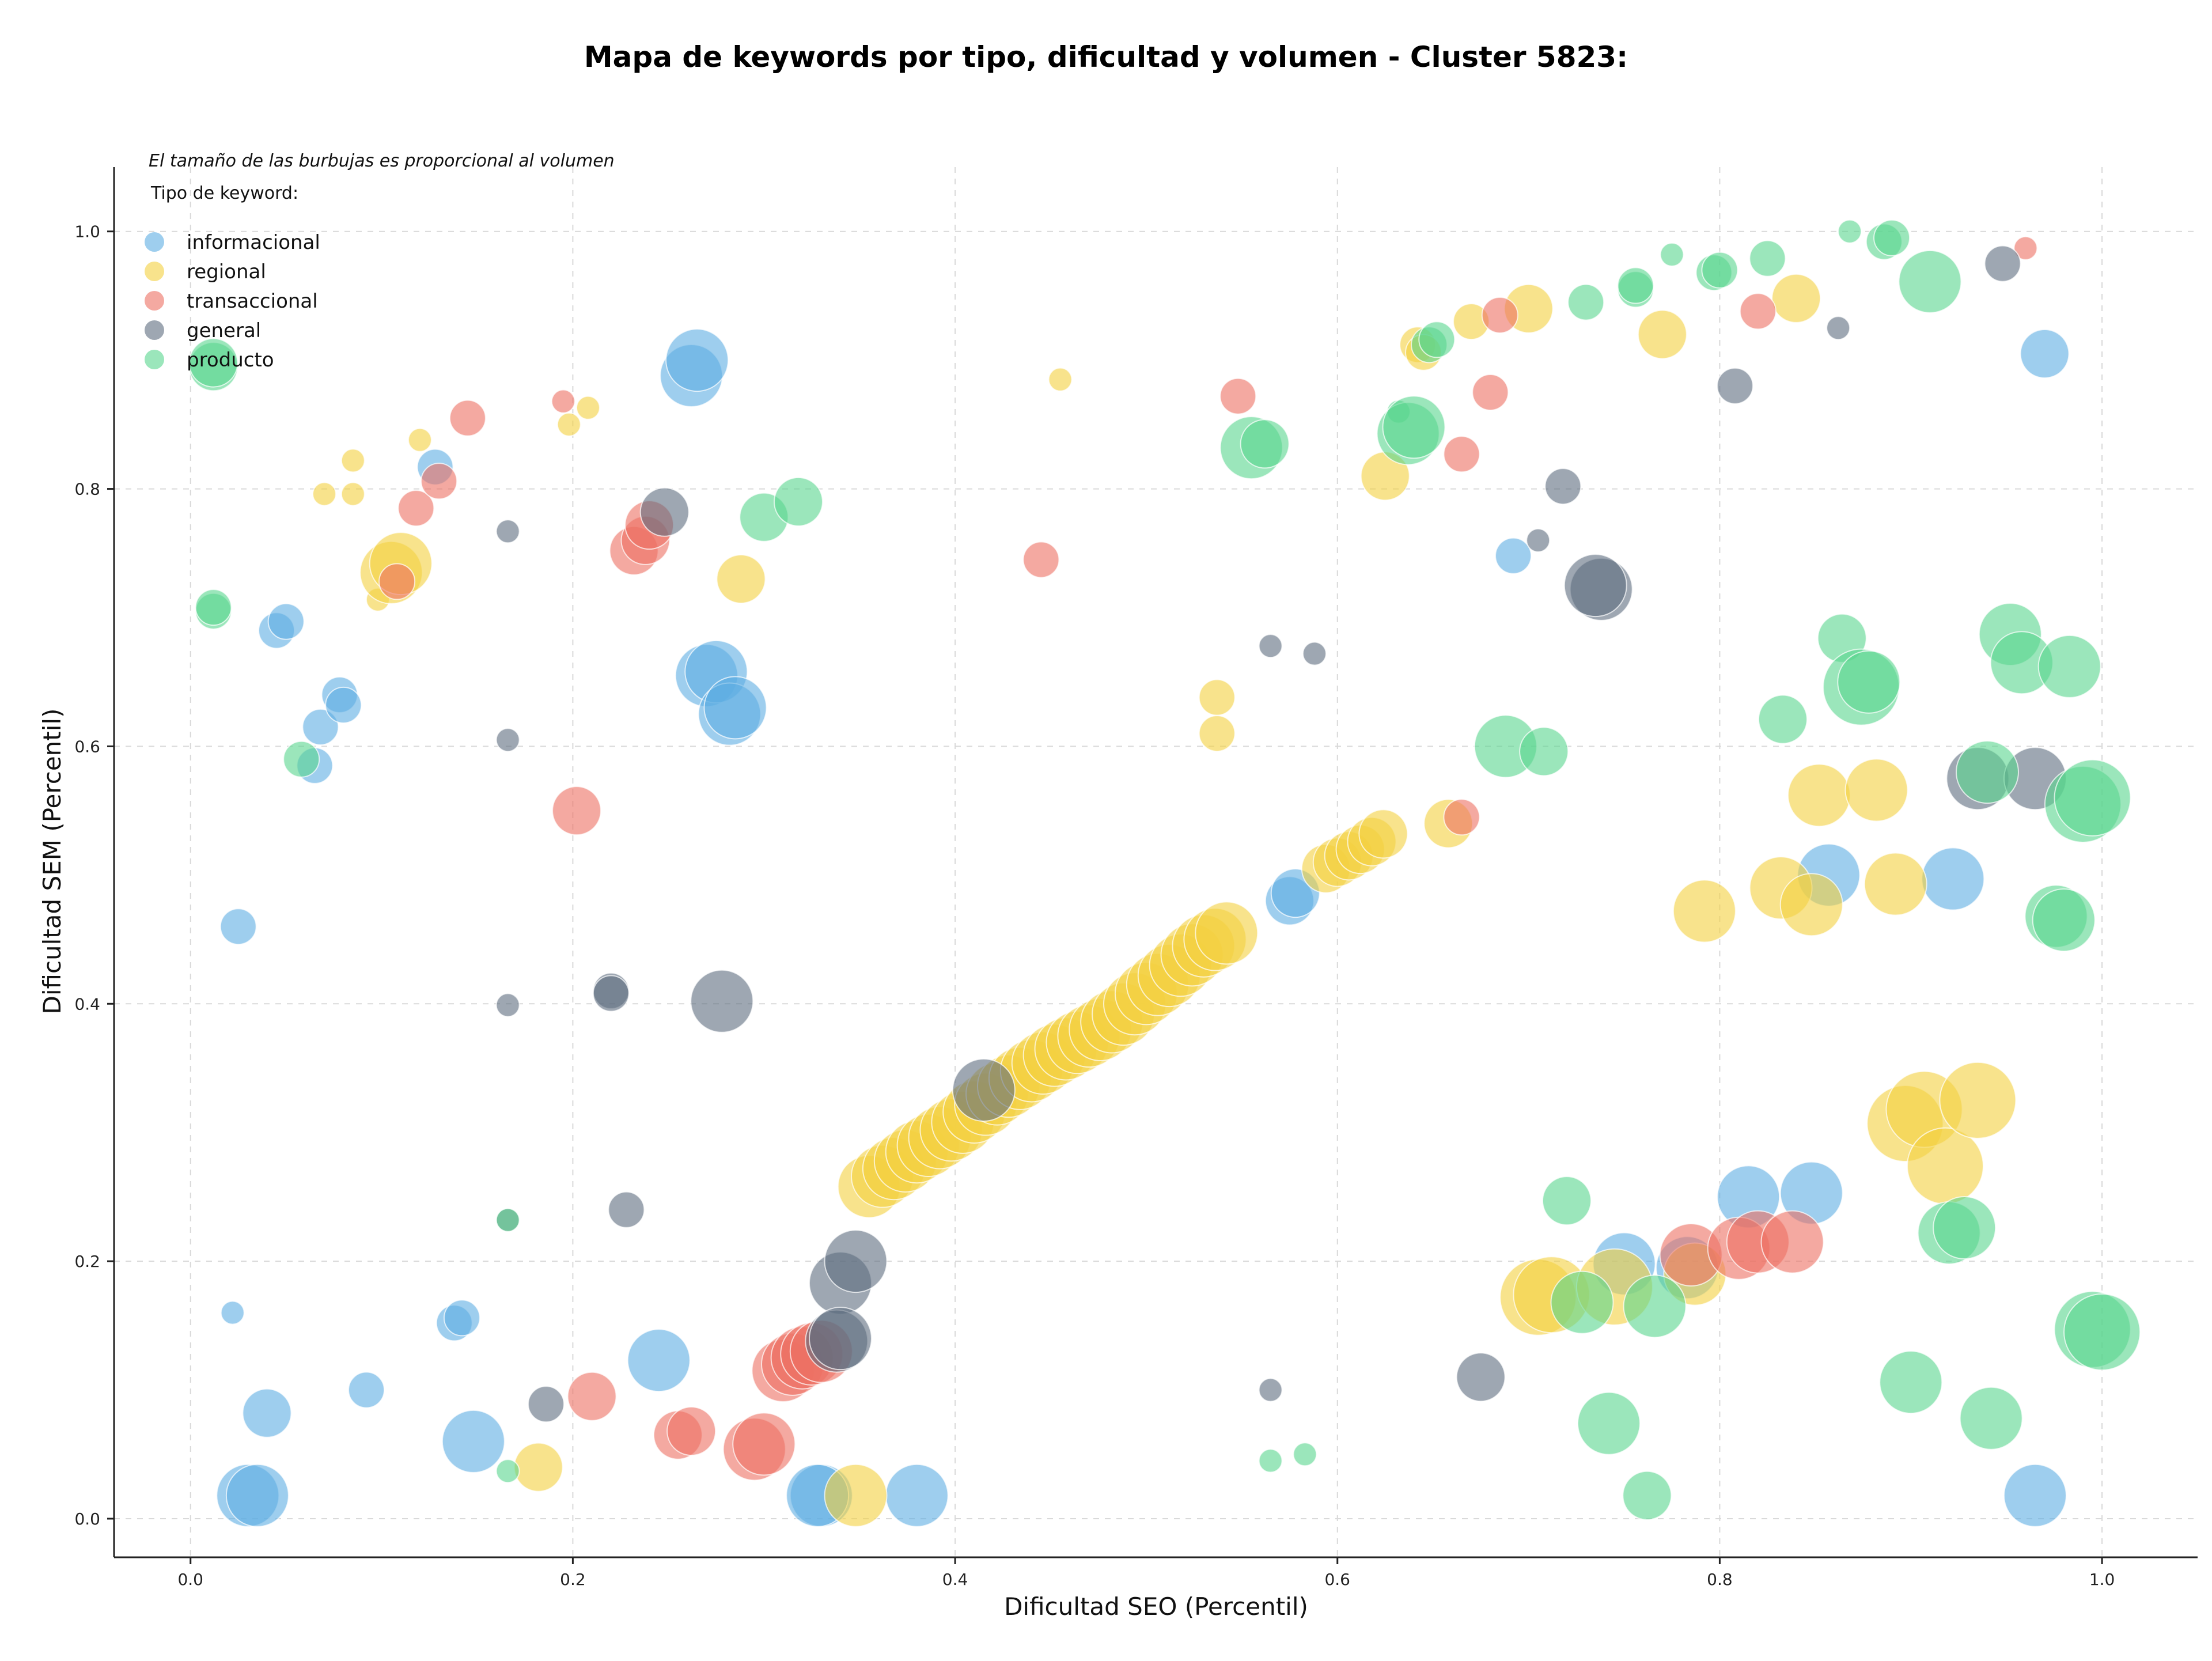  Describe the element at coordinates (226, 271) in the screenshot. I see `legend-label-regional: regional` at that location.